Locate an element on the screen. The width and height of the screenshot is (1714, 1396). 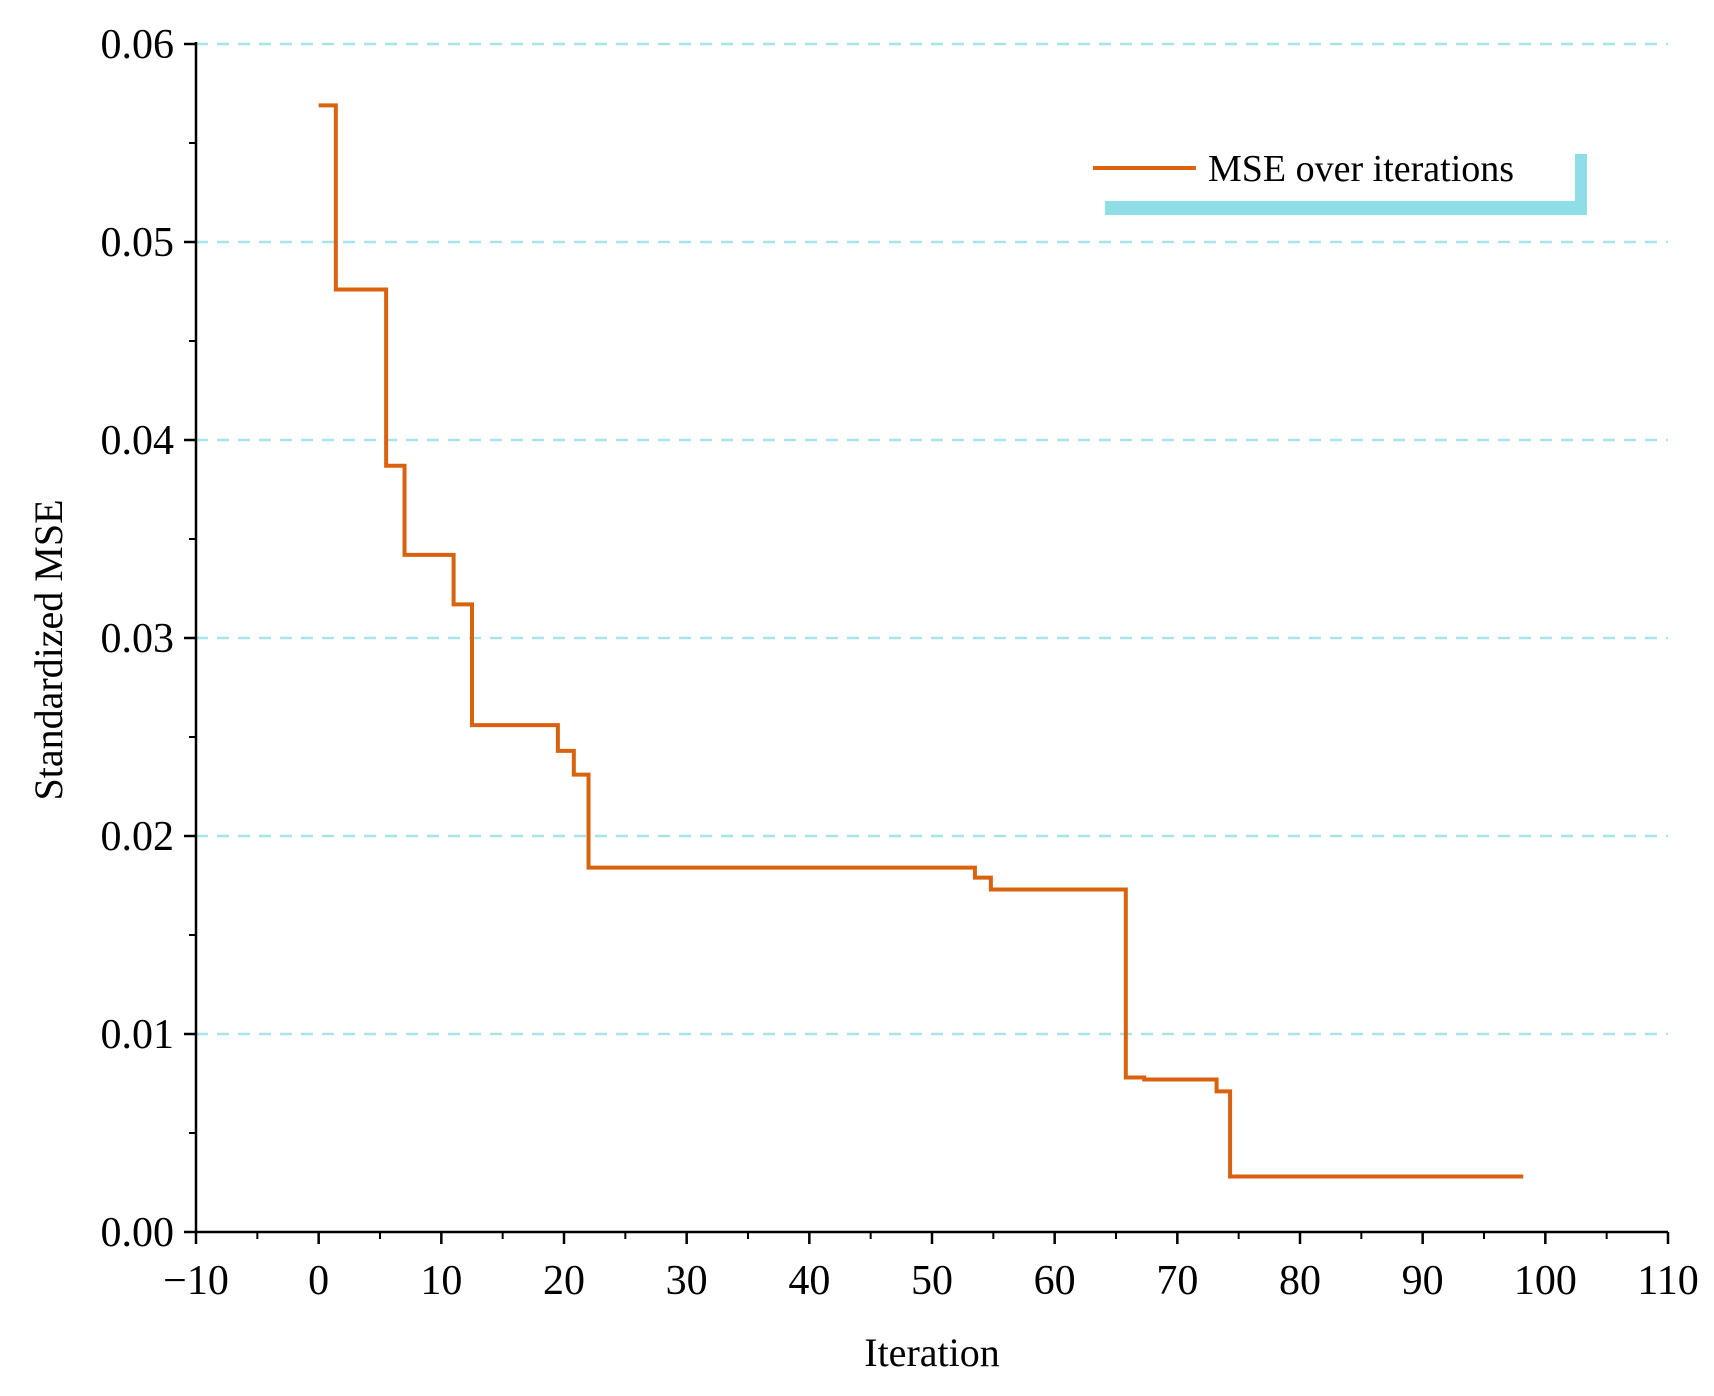
y-axis-title: Standardized MSE is located at coordinates (48, 649).